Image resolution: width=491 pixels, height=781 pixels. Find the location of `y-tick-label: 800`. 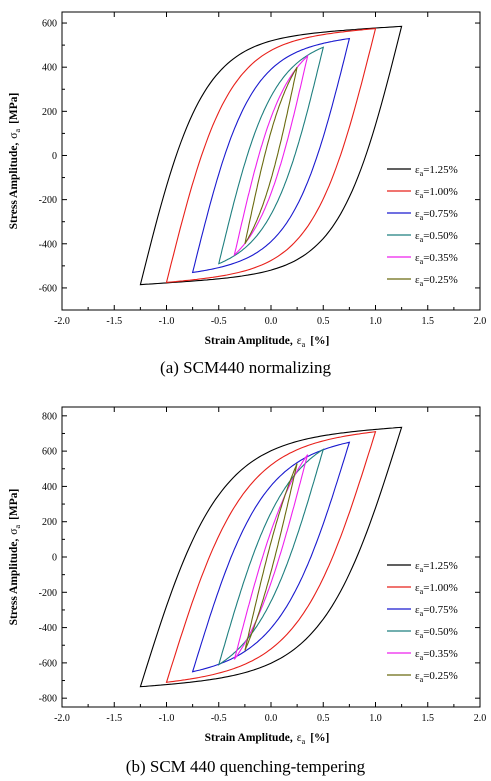

y-tick-label: 800 is located at coordinates (49, 416).